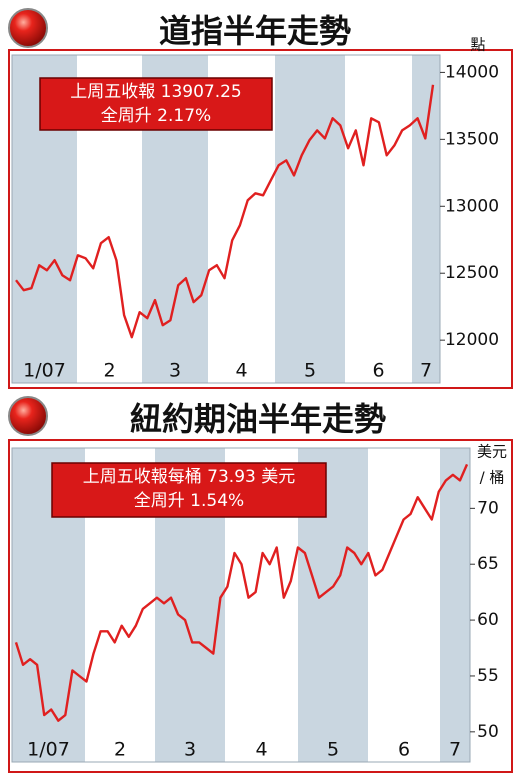 This screenshot has width=515, height=777. Describe the element at coordinates (255, 31) in the screenshot. I see `chart-title: 道指半年走勢` at that location.